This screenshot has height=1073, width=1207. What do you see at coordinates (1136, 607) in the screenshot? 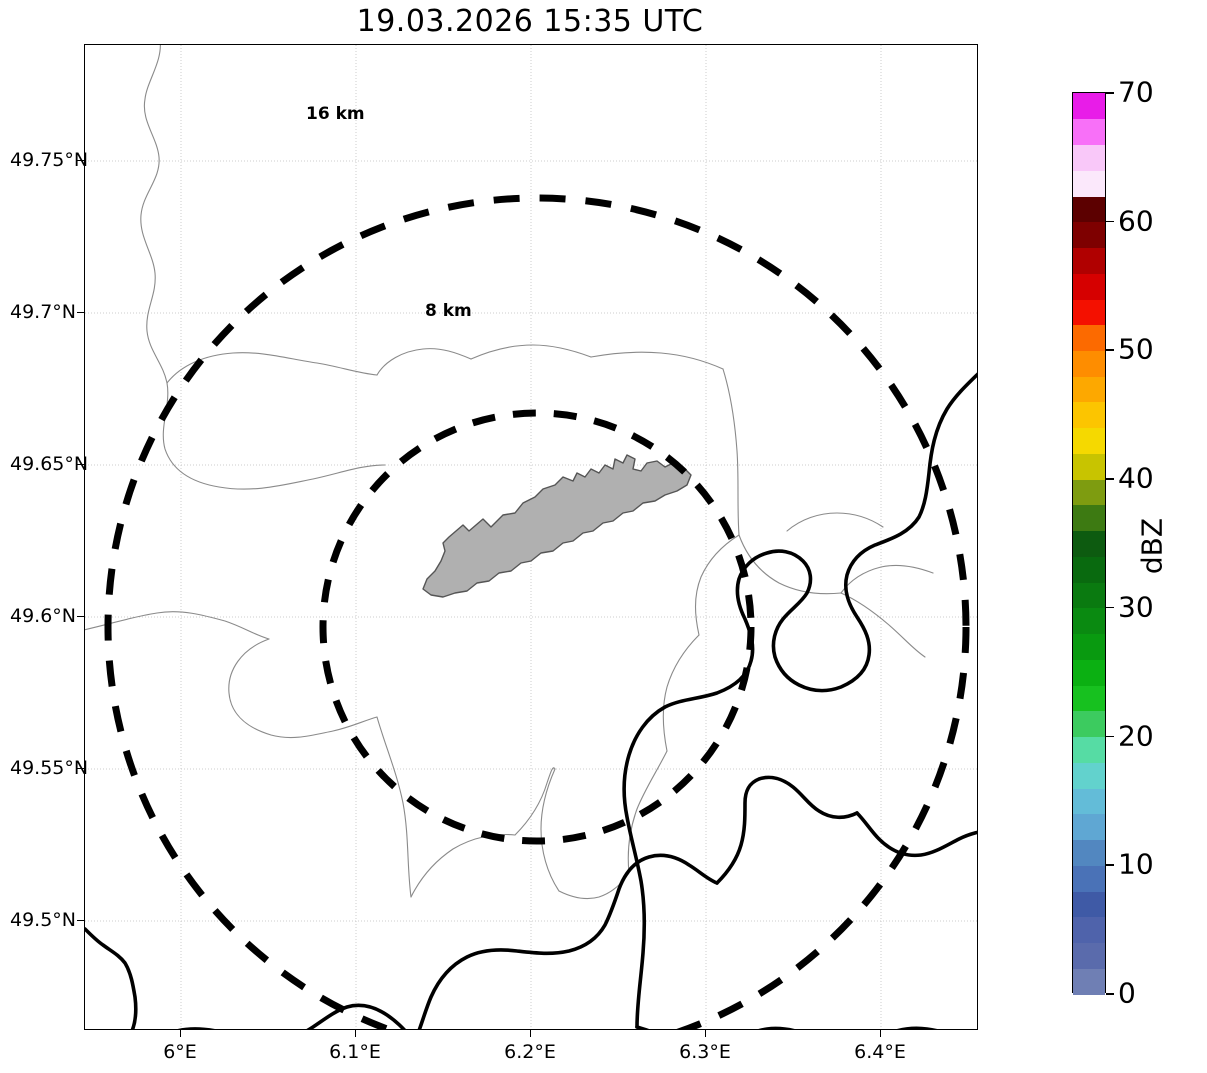
I see `colorbar-label-30: 30` at bounding box center [1136, 607].